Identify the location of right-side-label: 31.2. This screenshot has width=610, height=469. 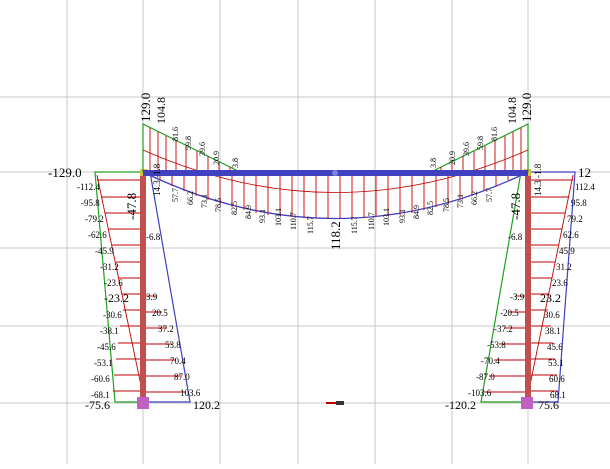
(564, 267).